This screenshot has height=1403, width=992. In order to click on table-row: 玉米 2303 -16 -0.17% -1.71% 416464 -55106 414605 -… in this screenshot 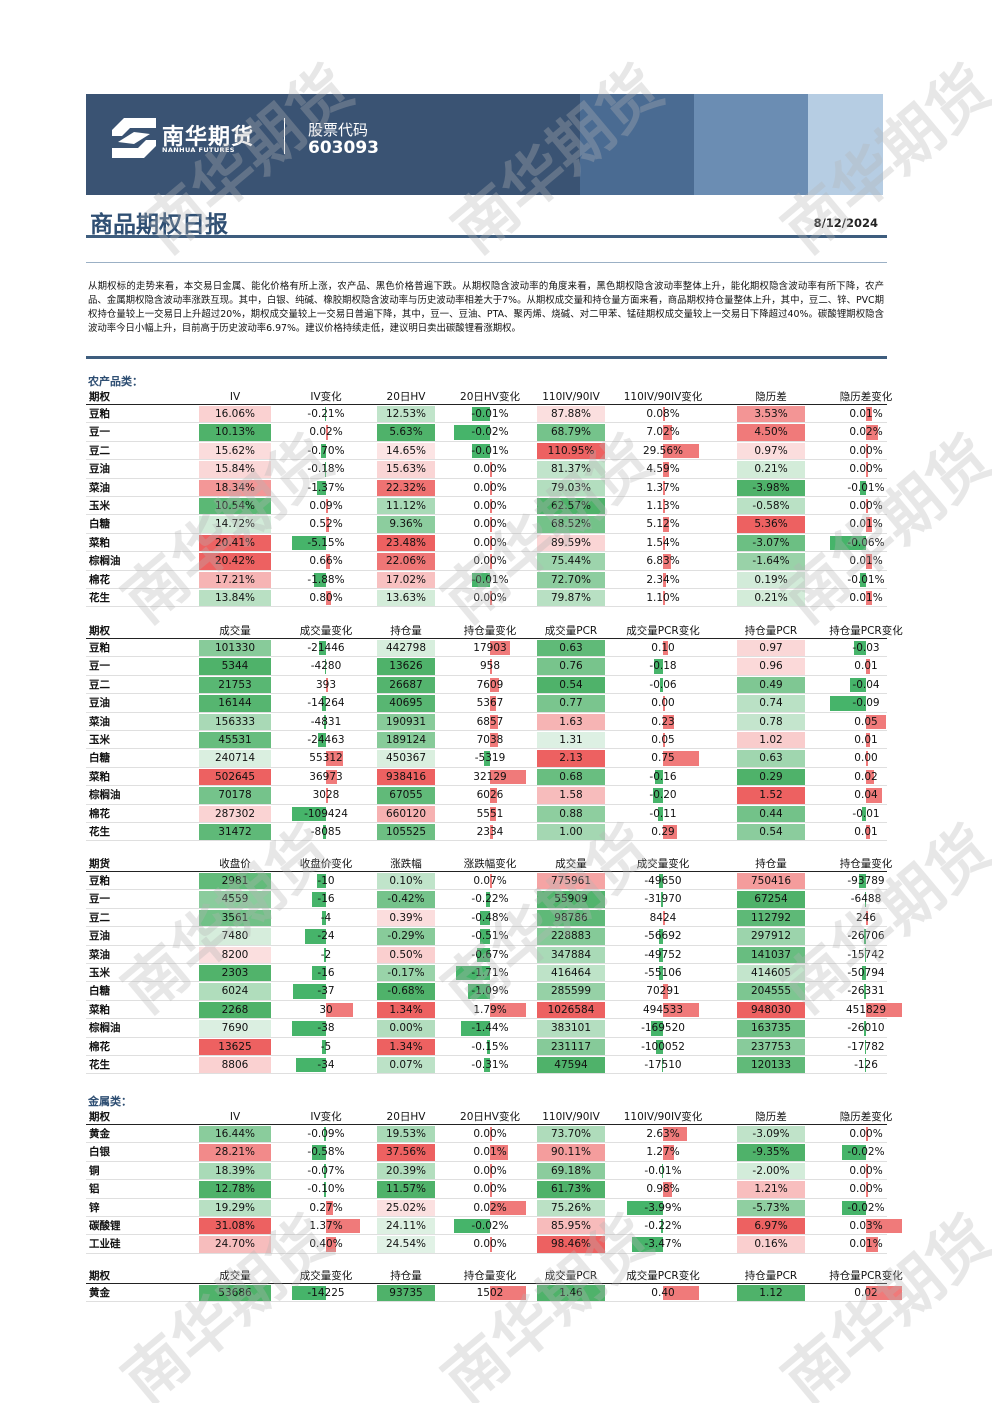, I will do `click(486, 973)`.